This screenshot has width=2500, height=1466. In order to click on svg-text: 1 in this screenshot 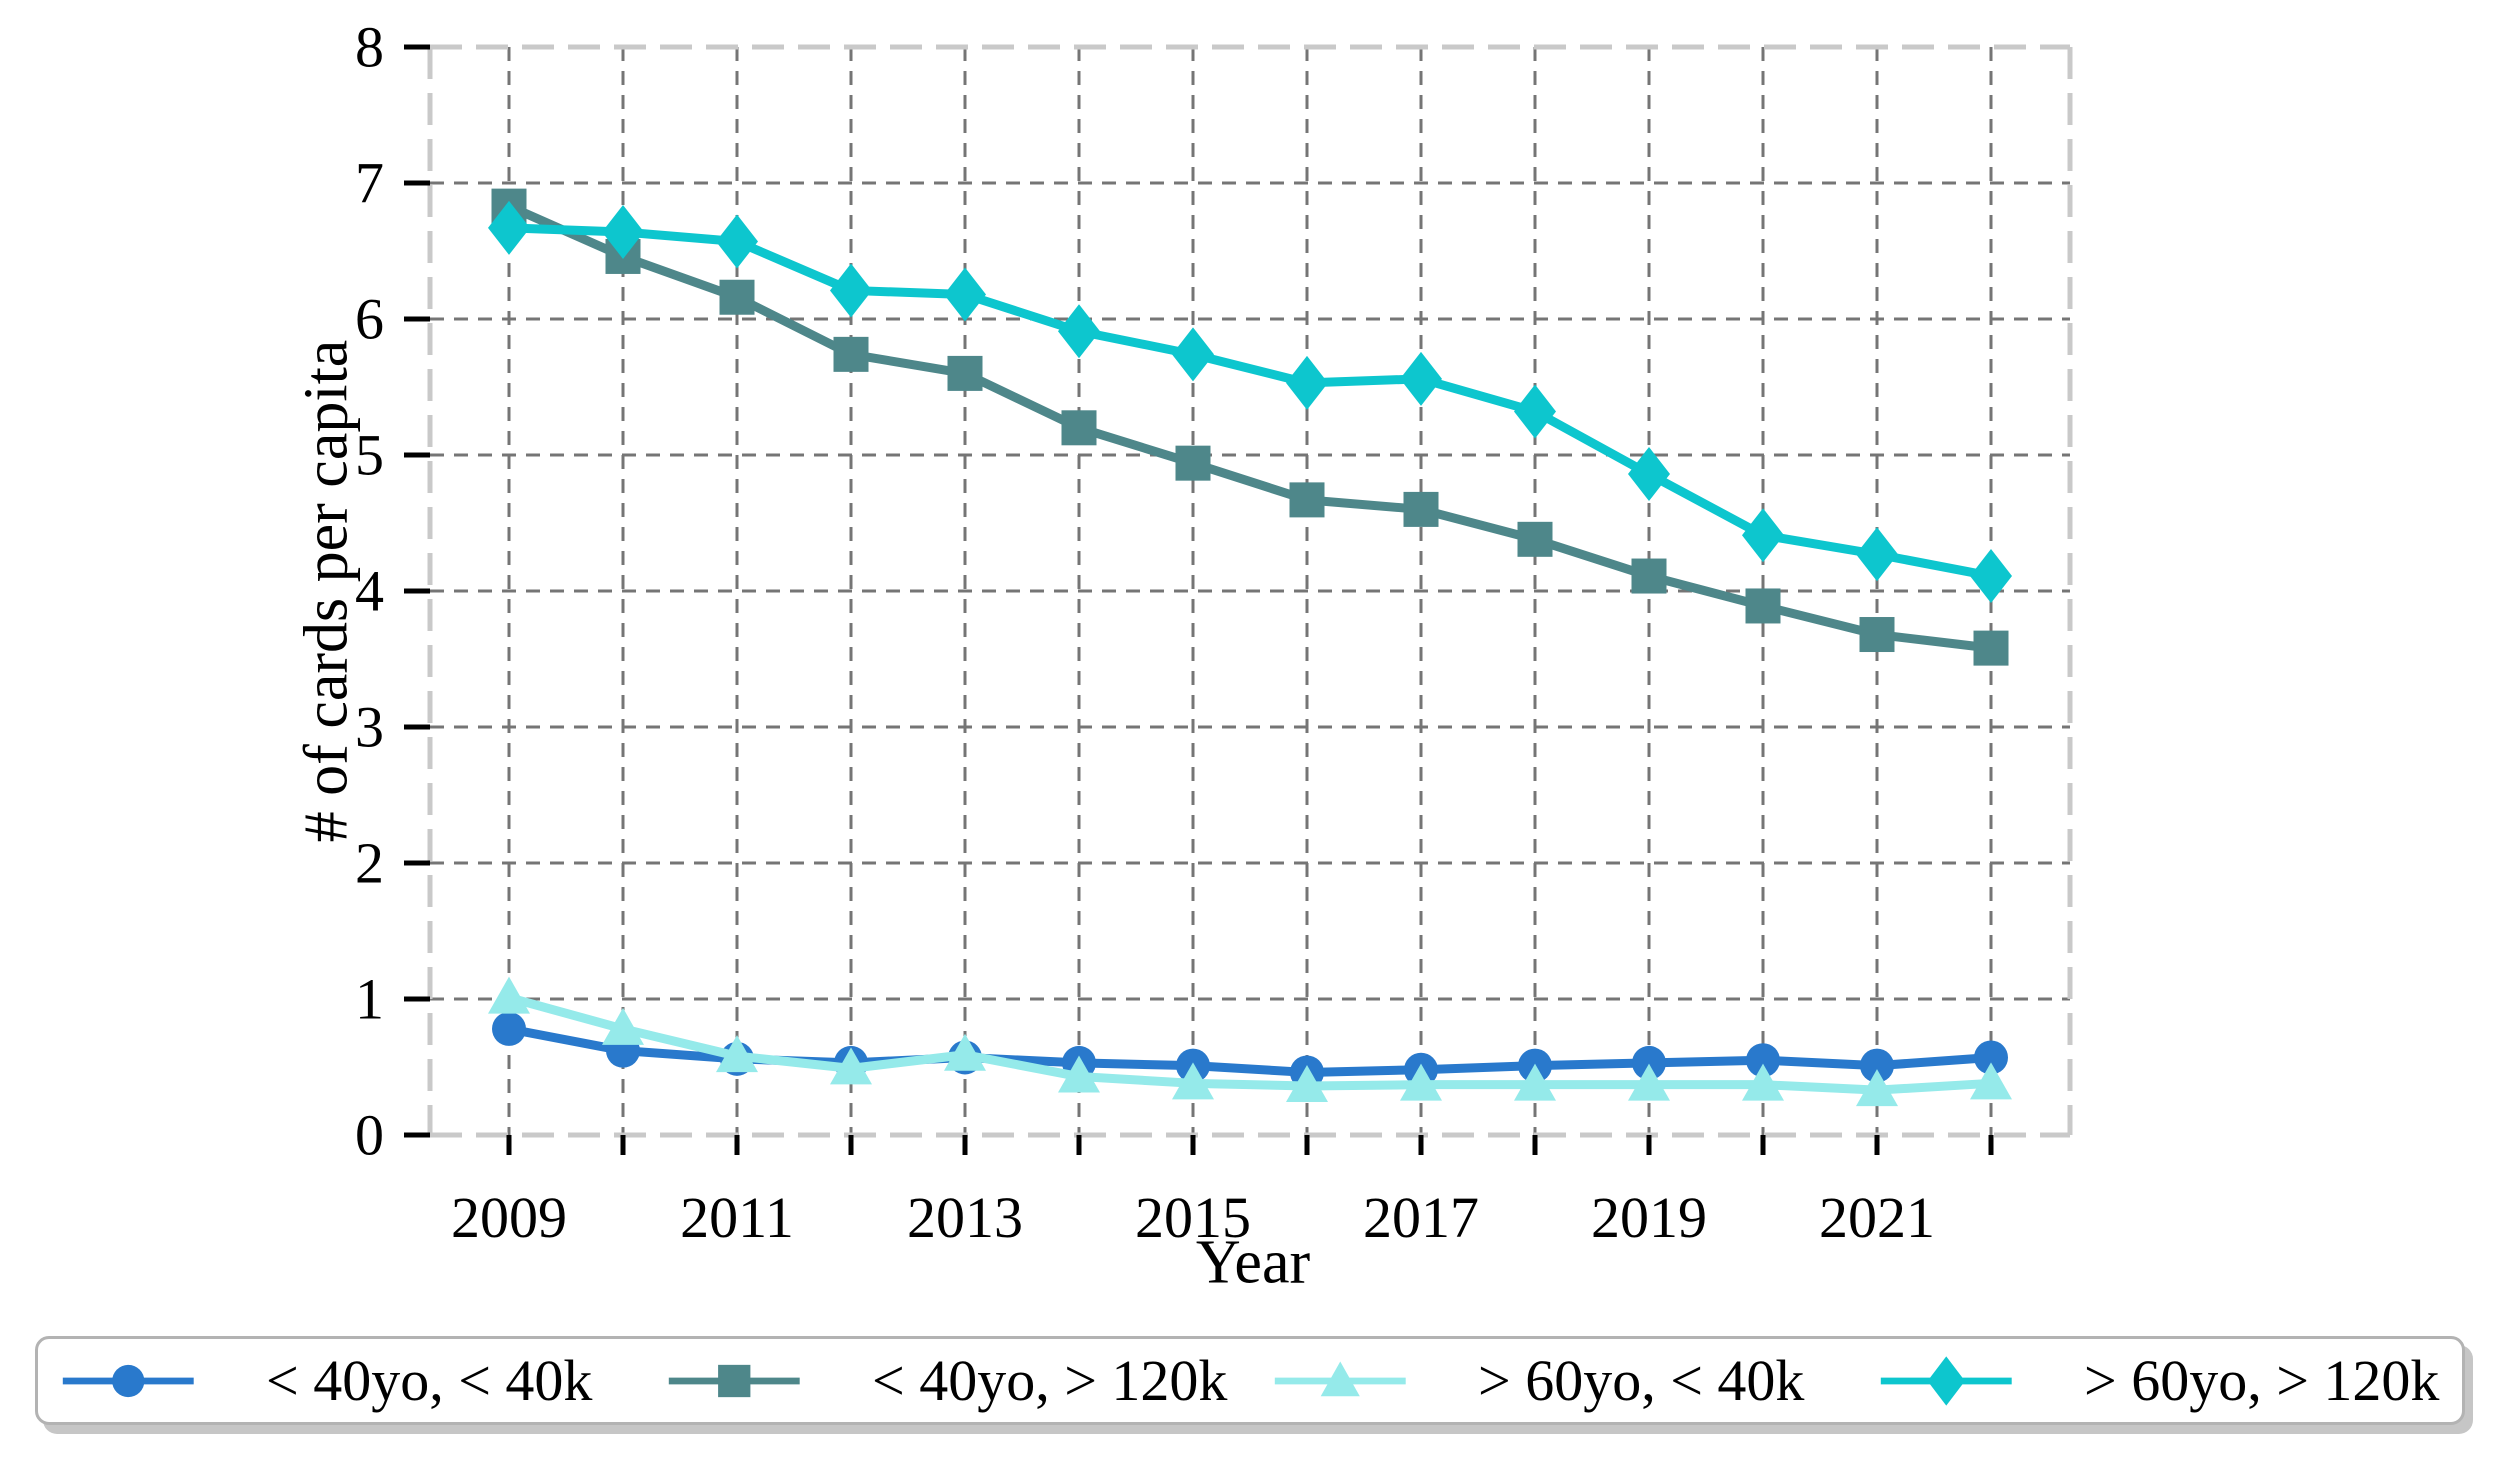, I will do `click(369, 999)`.